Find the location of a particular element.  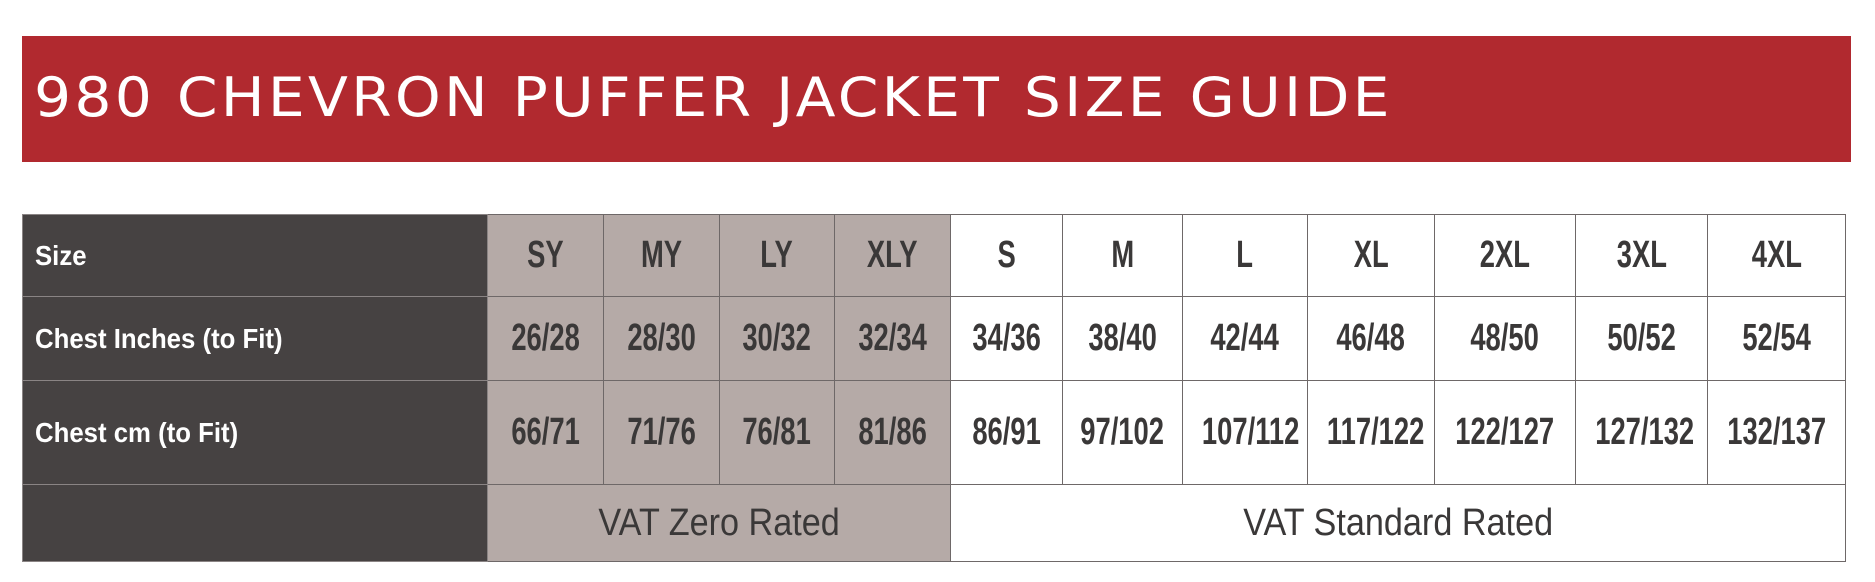

adult-cell: 34/36 is located at coordinates (1006, 338).